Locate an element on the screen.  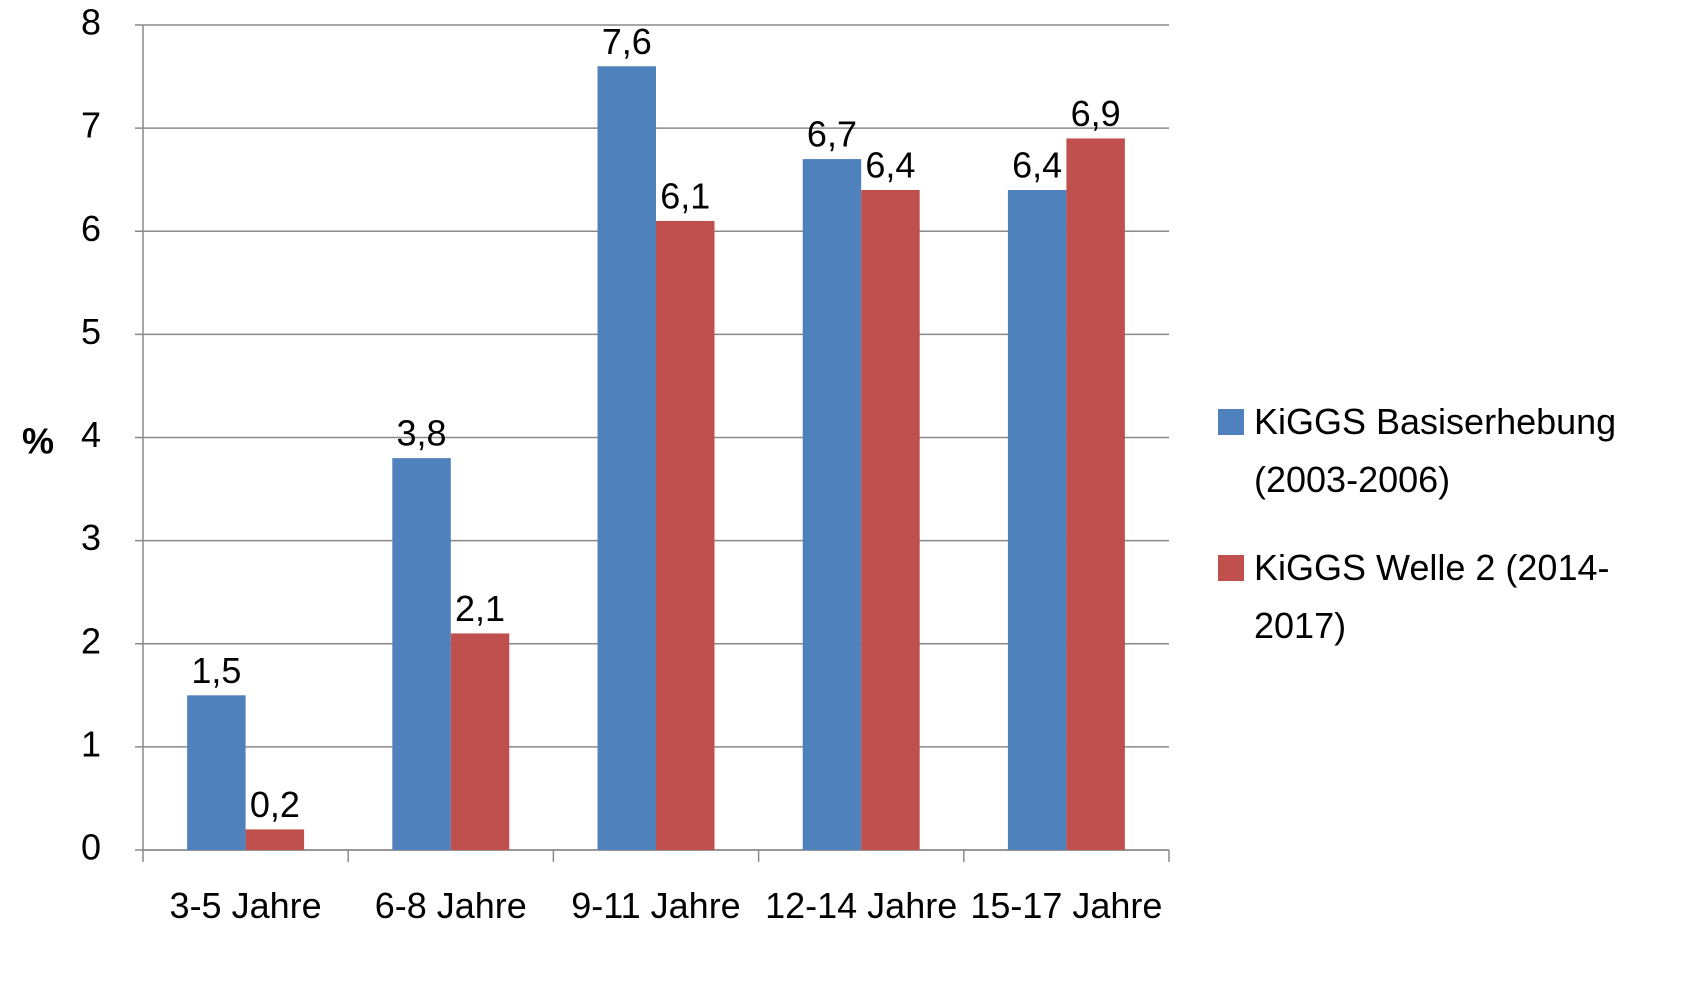
x-tick-label: 15-17 Jahre is located at coordinates (1066, 905).